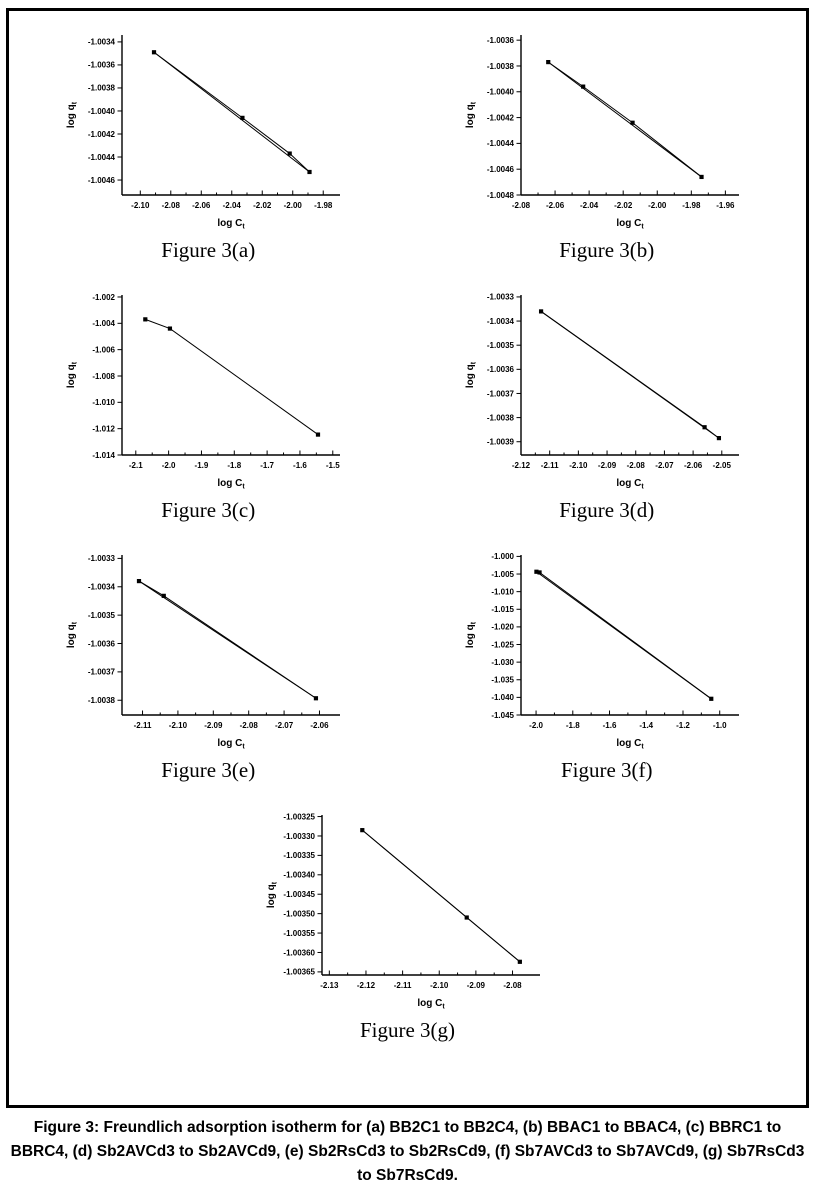 The image size is (815, 1194). Describe the element at coordinates (502, 574) in the screenshot. I see `y-tick-label: -1.005` at that location.